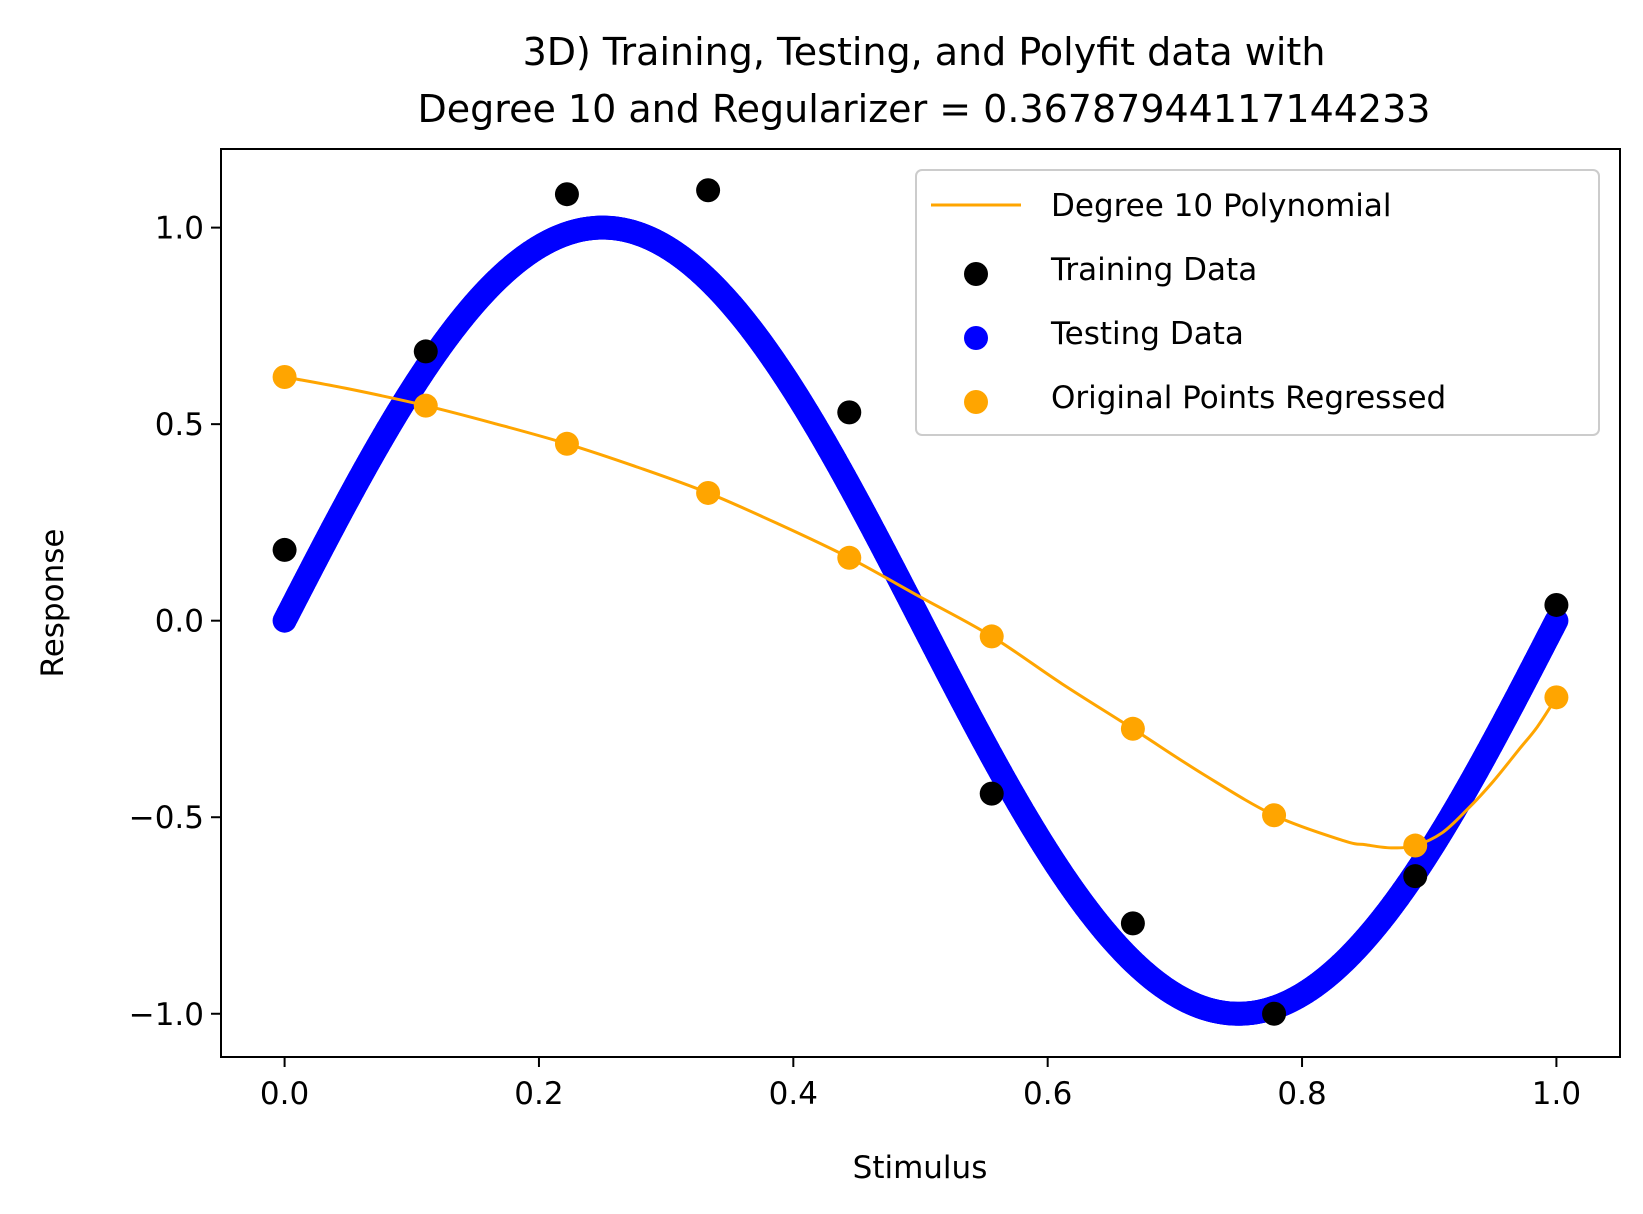  What do you see at coordinates (166, 1015) in the screenshot?
I see `y-tick-label: −1.0` at bounding box center [166, 1015].